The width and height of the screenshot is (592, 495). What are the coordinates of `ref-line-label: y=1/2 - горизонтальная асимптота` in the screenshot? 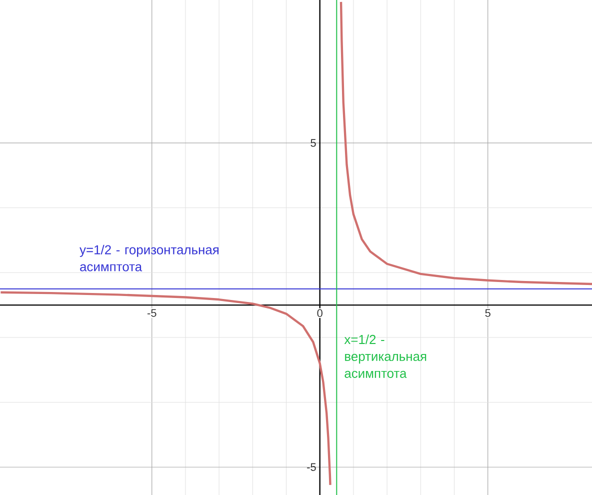 It's located at (149, 258).